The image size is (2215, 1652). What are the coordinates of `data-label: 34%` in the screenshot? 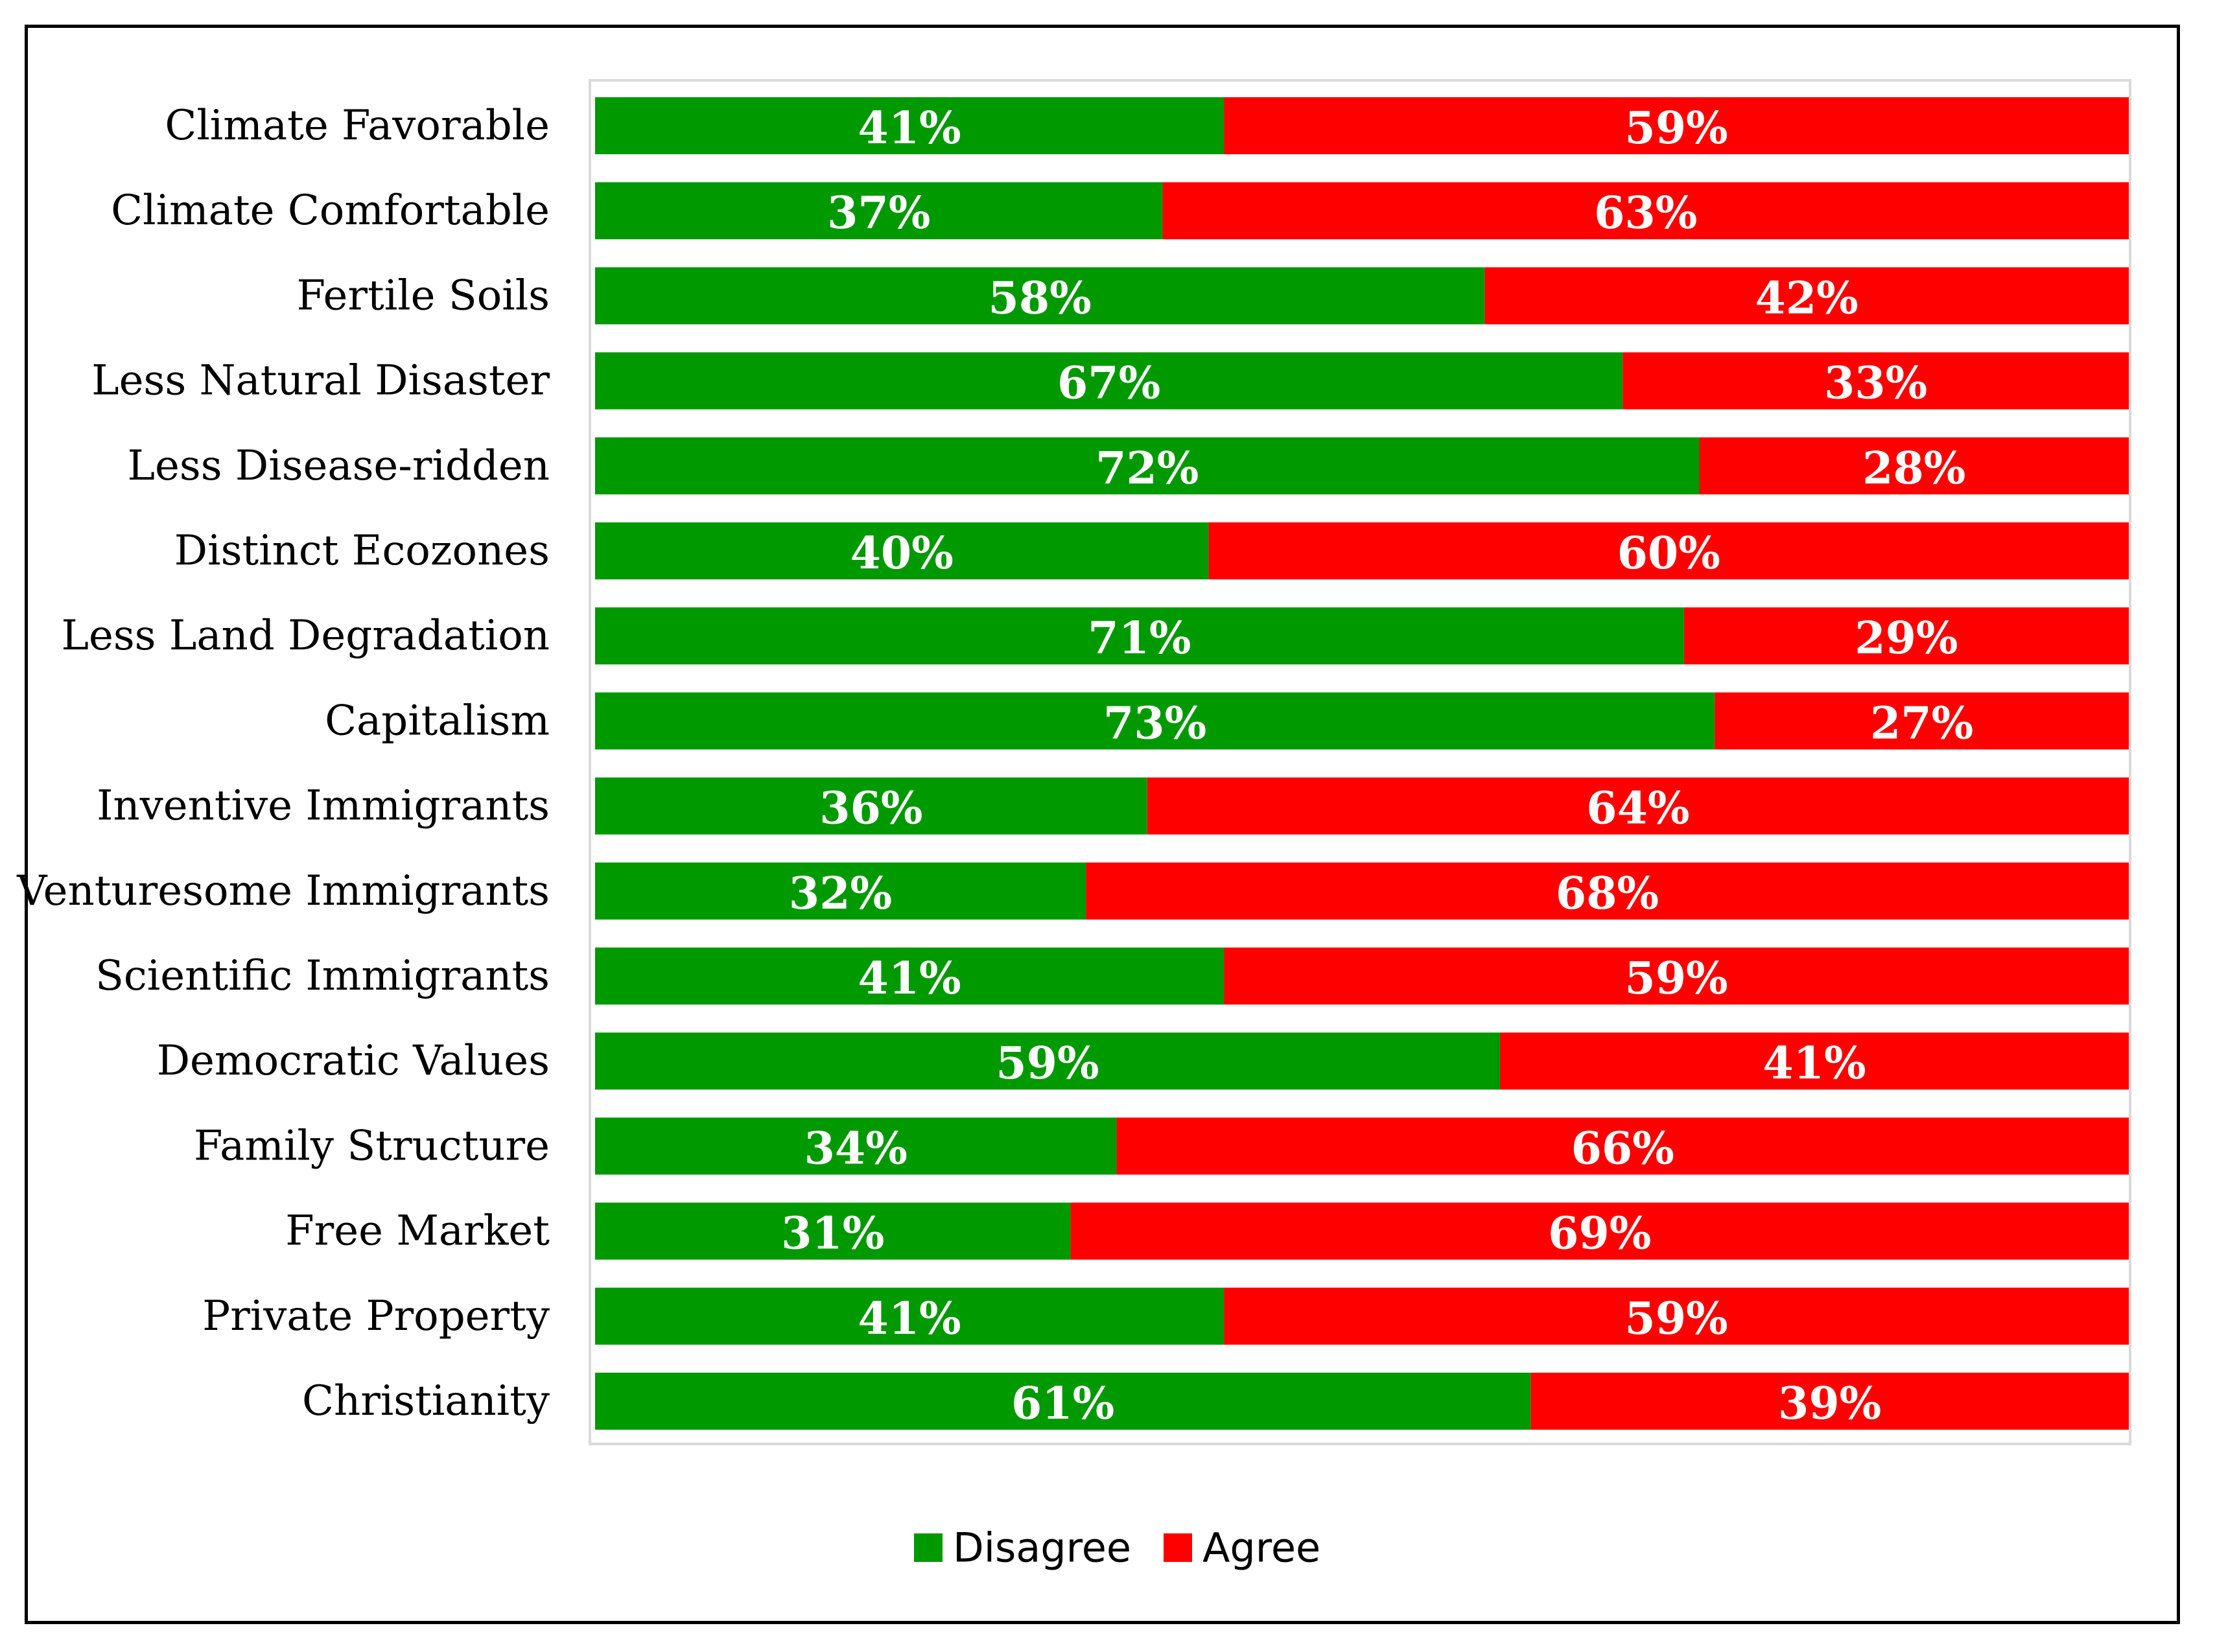 It's located at (856, 1148).